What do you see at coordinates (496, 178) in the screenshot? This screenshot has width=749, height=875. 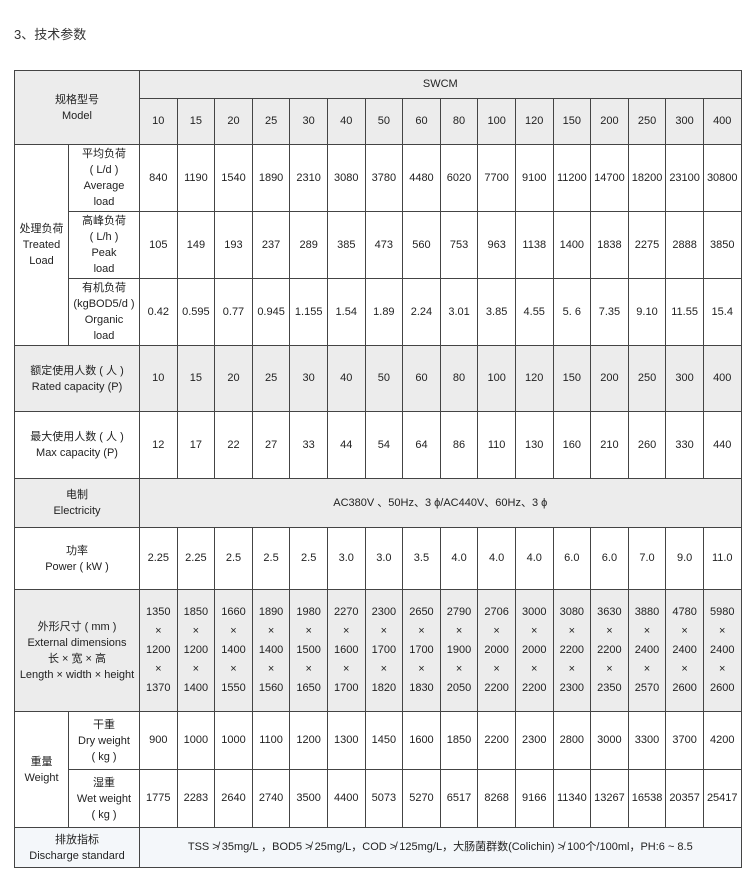 I see `value-cell: 7700` at bounding box center [496, 178].